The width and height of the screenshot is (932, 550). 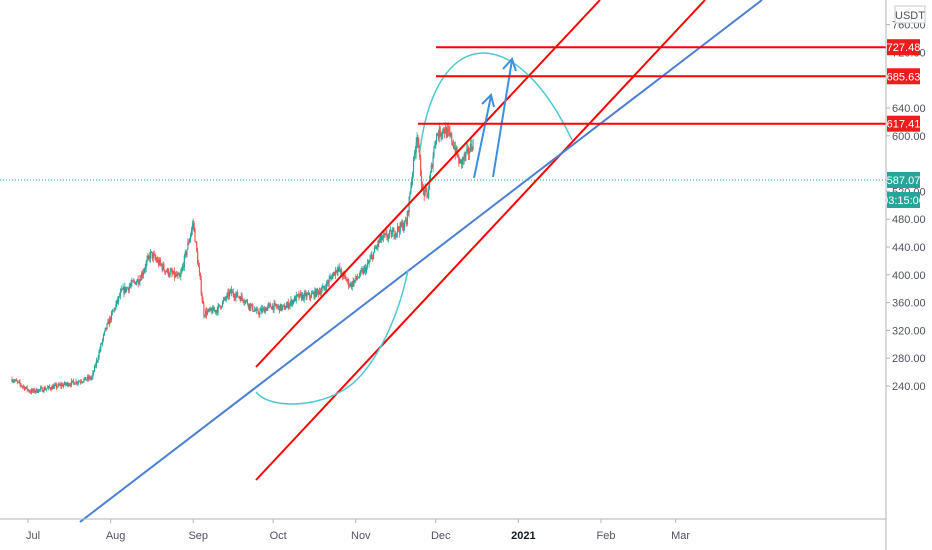 I want to click on currency-box, so click(x=910, y=14).